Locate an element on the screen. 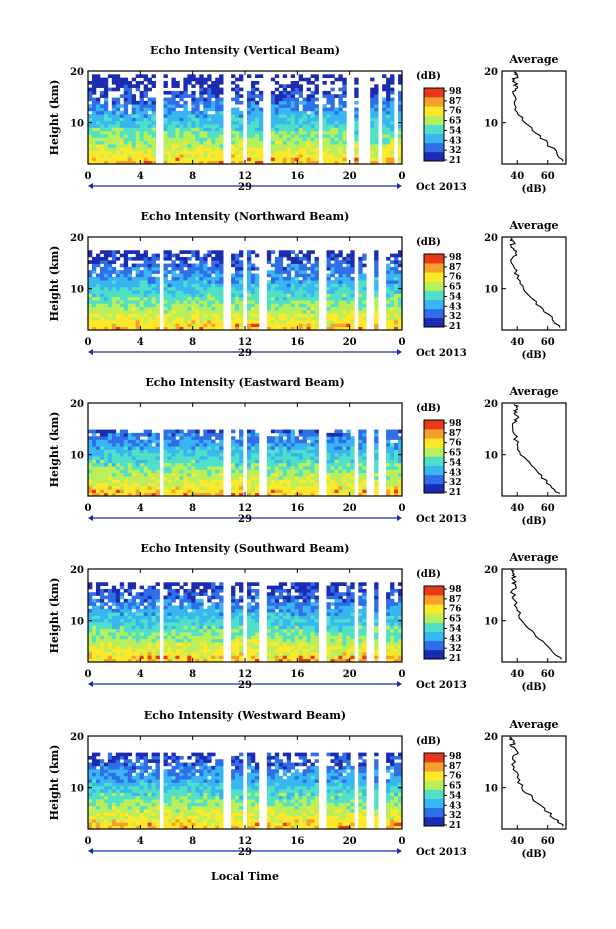  profile-y-tick-label: 20 is located at coordinates (491, 404).